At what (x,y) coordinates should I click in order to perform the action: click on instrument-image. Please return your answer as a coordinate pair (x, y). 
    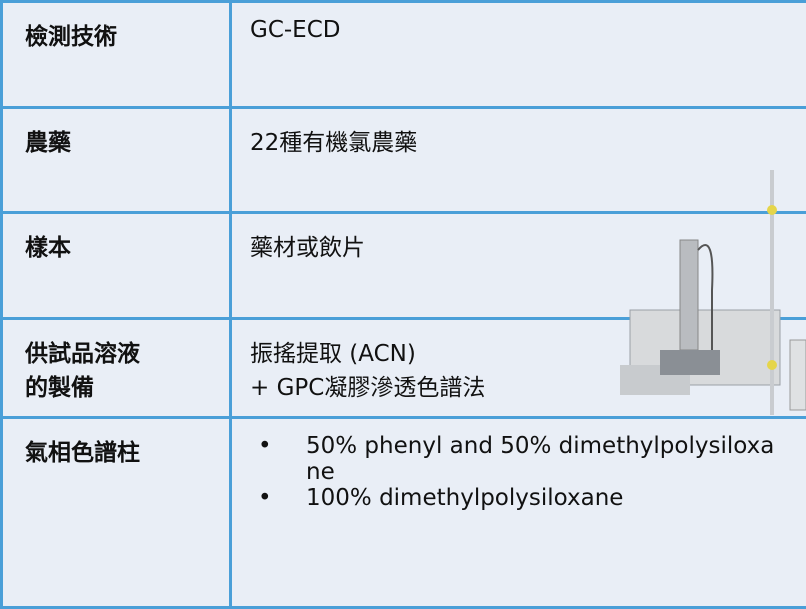
    Looking at the image, I should click on (713, 292).